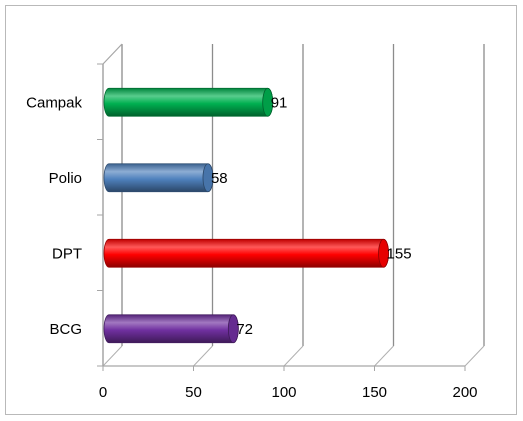  What do you see at coordinates (54, 102) in the screenshot?
I see `category-label-campak: Campak` at bounding box center [54, 102].